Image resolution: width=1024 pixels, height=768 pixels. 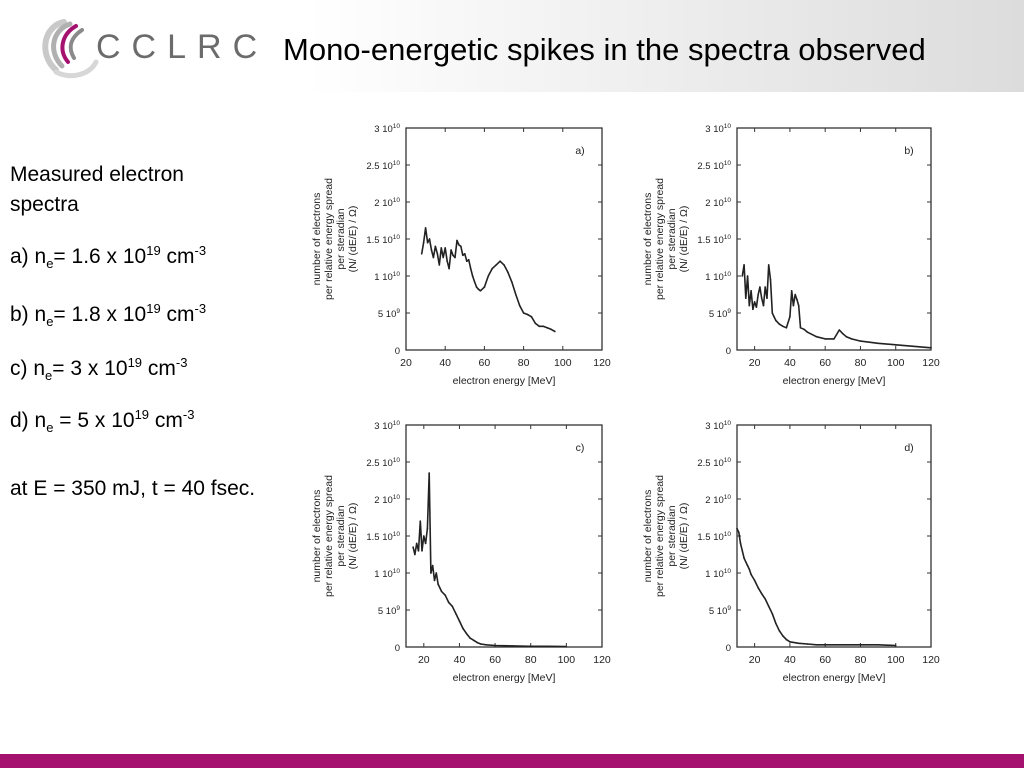 What do you see at coordinates (133, 488) in the screenshot?
I see `conditions-text: at E = 350 mJ, t = 40 fsec.` at bounding box center [133, 488].